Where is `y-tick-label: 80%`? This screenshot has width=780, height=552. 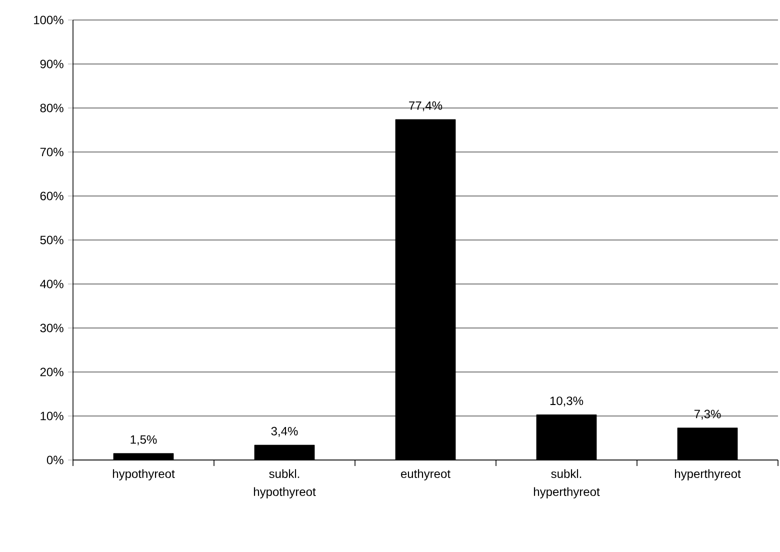 y-tick-label: 80% is located at coordinates (52, 108).